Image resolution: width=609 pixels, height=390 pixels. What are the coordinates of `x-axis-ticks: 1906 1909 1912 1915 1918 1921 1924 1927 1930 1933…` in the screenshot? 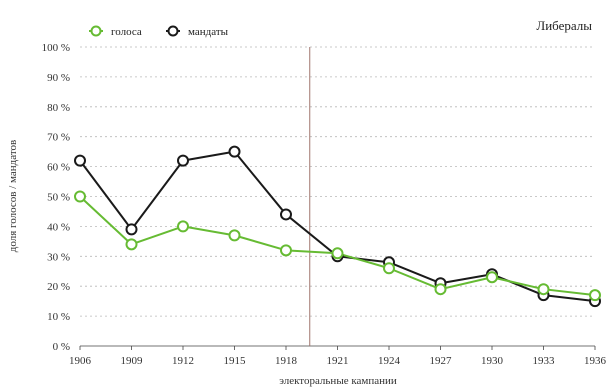 It's located at (338, 356).